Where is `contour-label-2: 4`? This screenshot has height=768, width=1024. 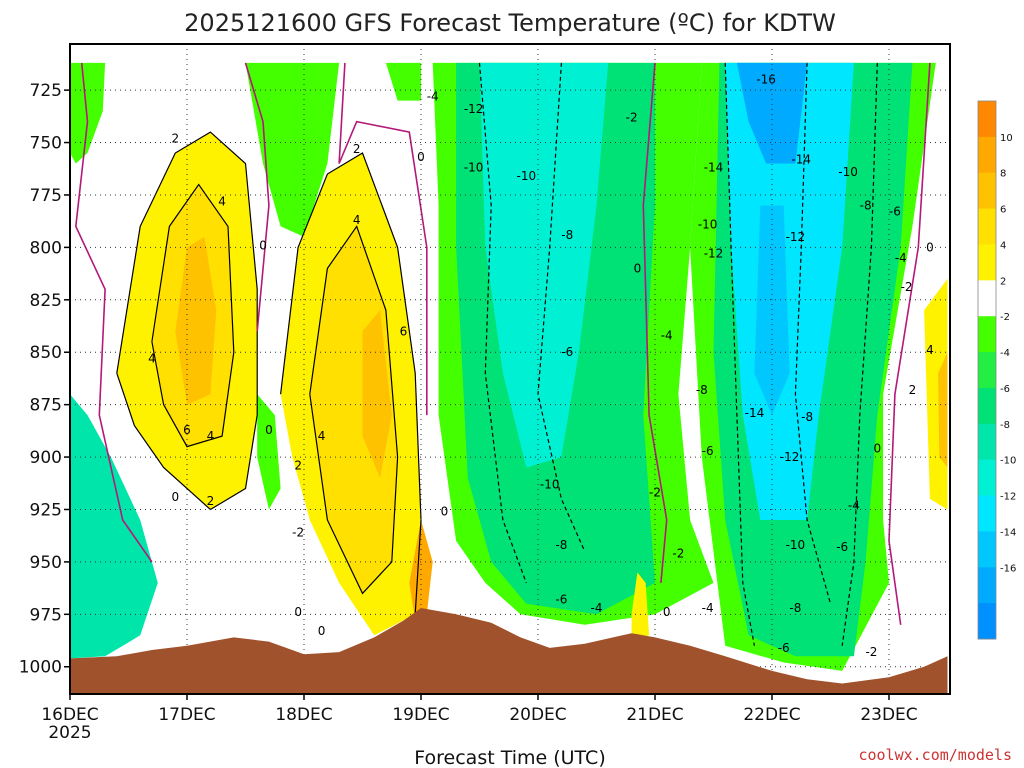 contour-label-2: 4 is located at coordinates (152, 359).